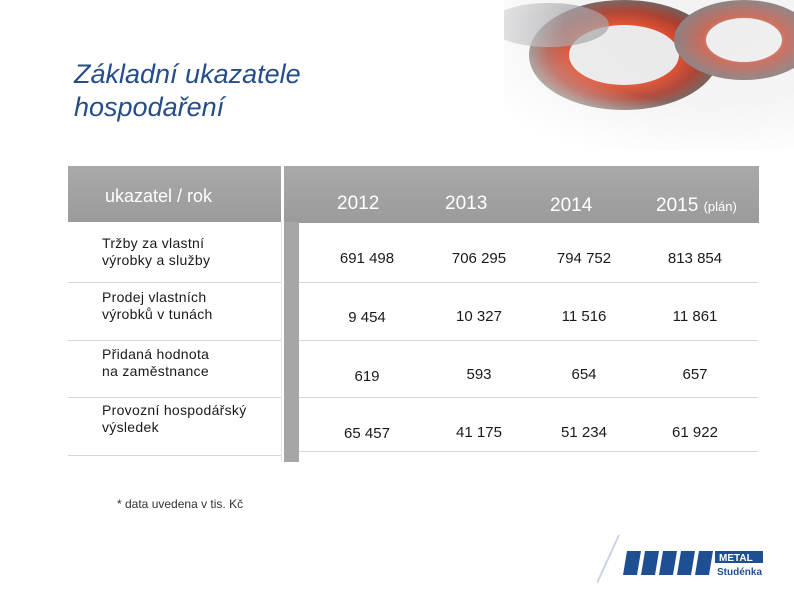  Describe the element at coordinates (187, 91) in the screenshot. I see `page-title: Základní ukazatele hospodaření` at that location.